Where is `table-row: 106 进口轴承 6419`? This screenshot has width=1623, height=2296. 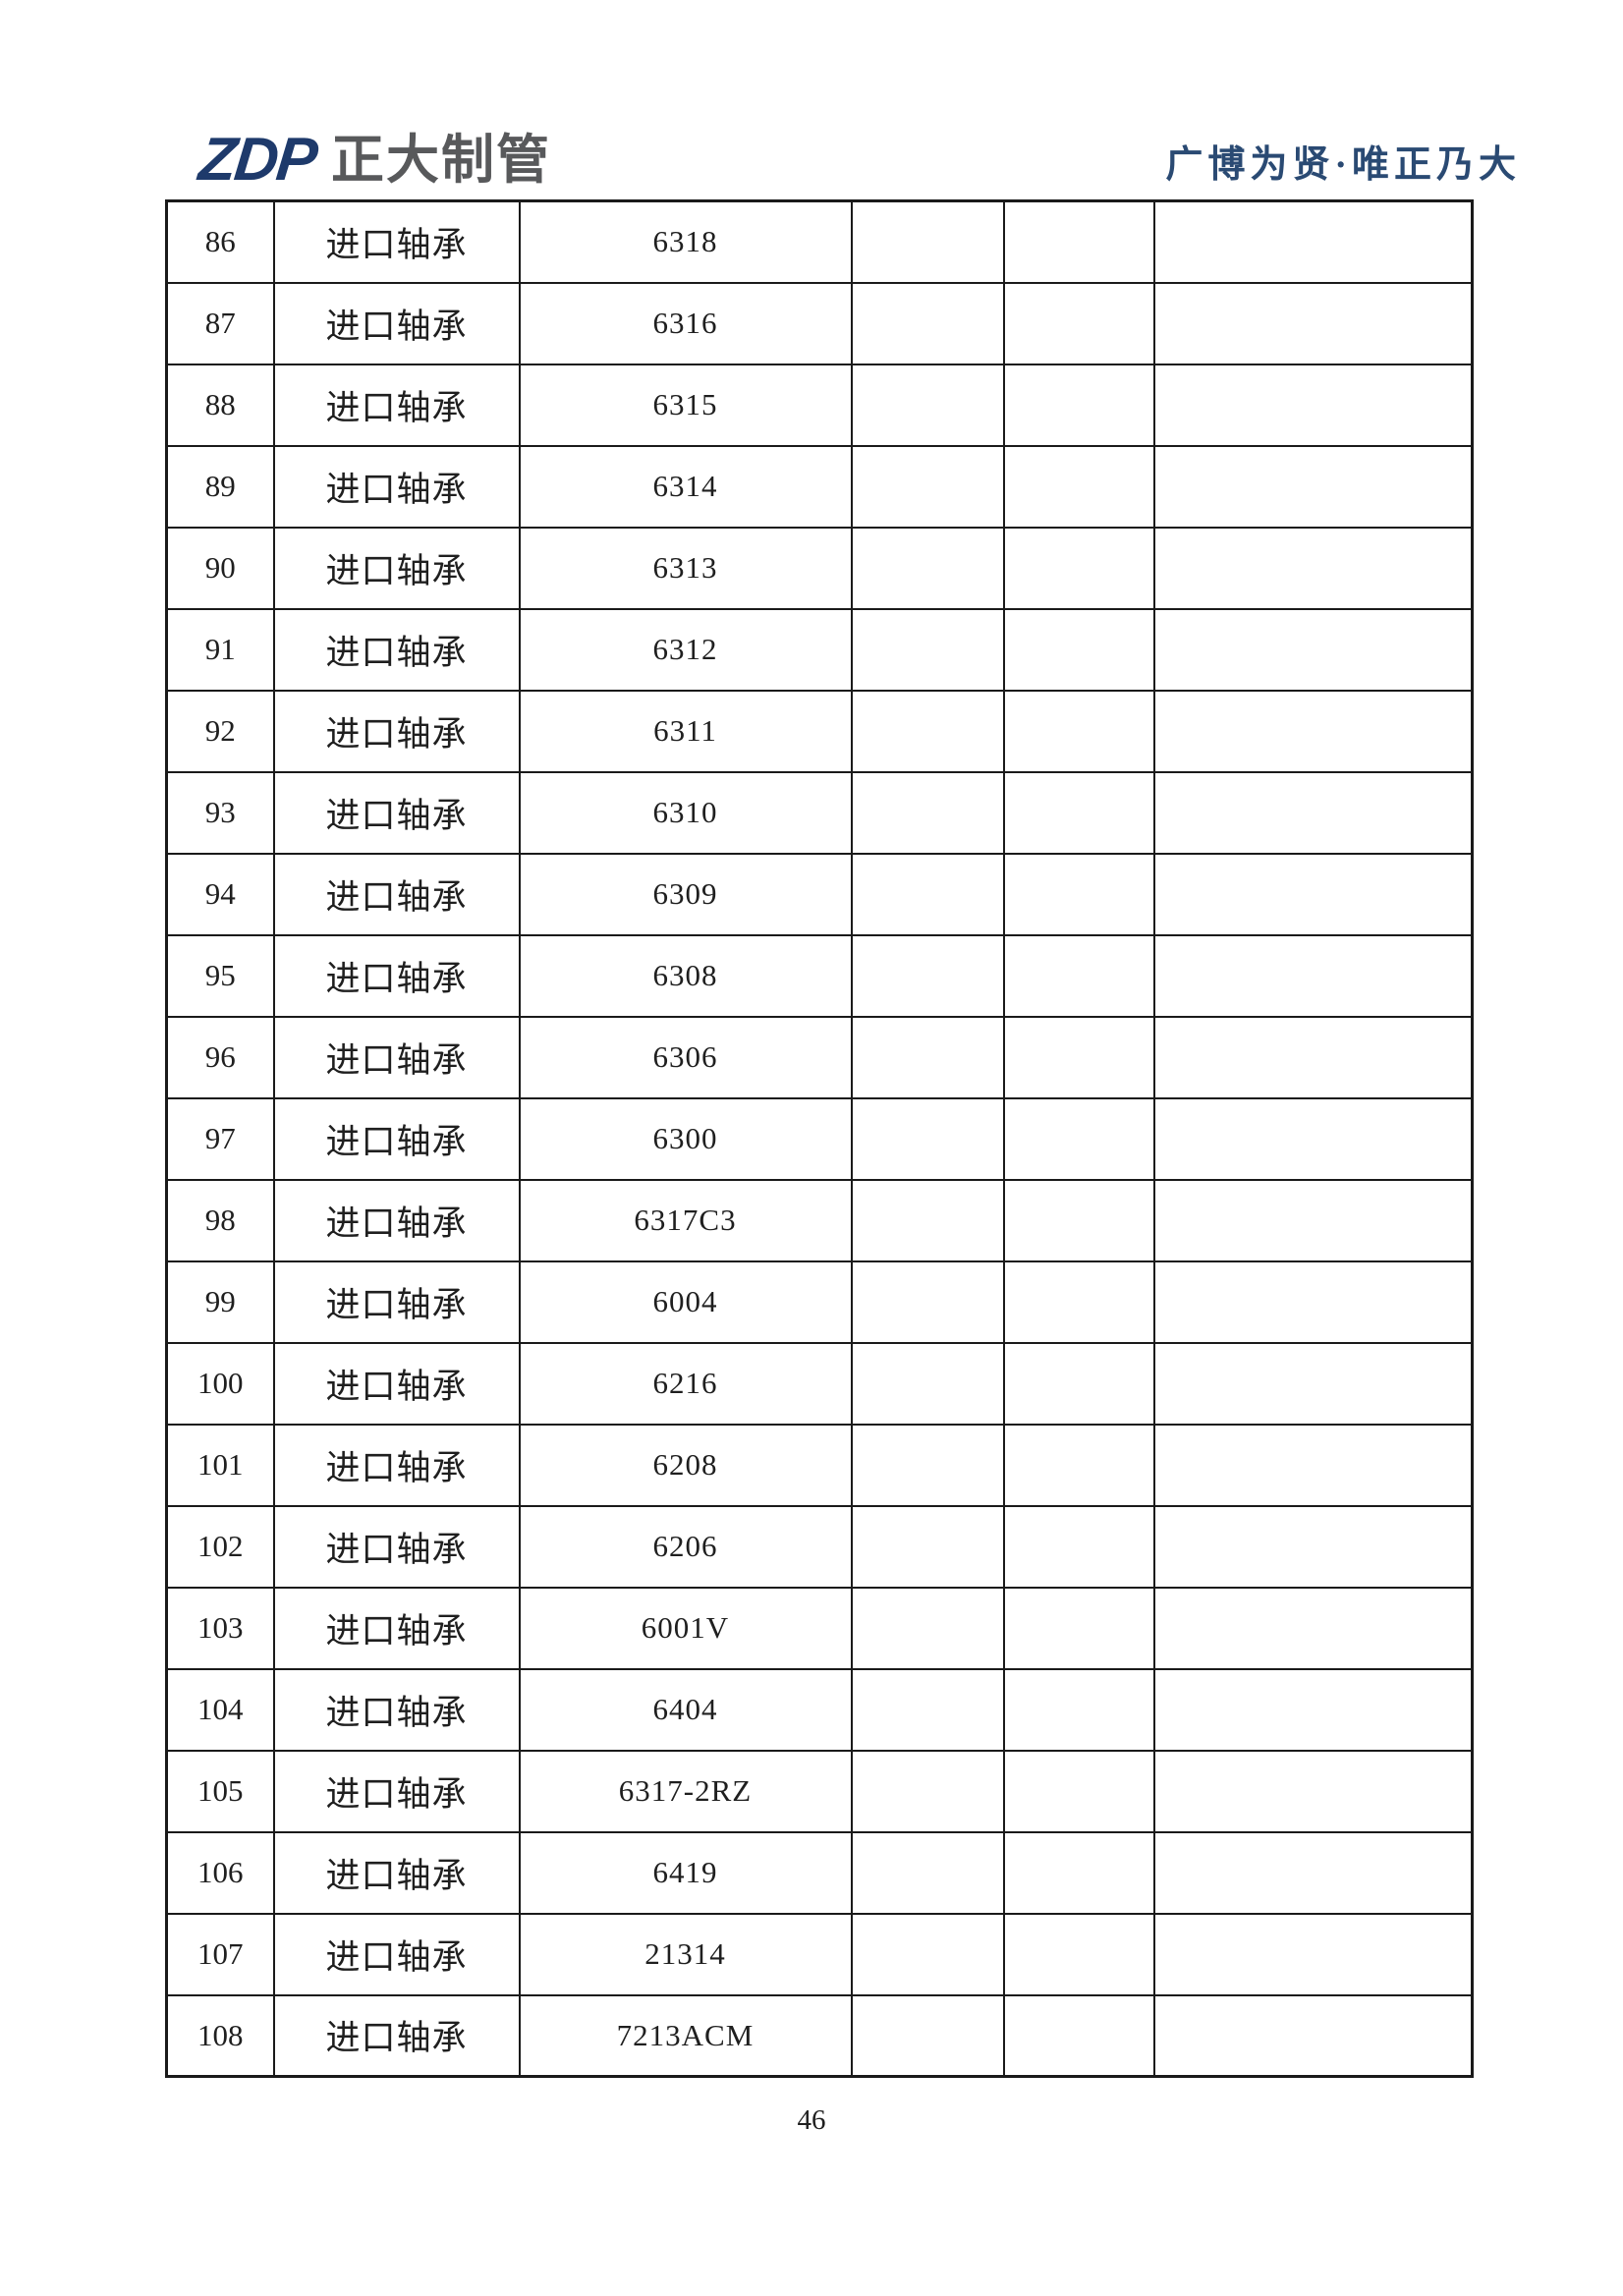
table-row: 106 进口轴承 6419 is located at coordinates (820, 1872).